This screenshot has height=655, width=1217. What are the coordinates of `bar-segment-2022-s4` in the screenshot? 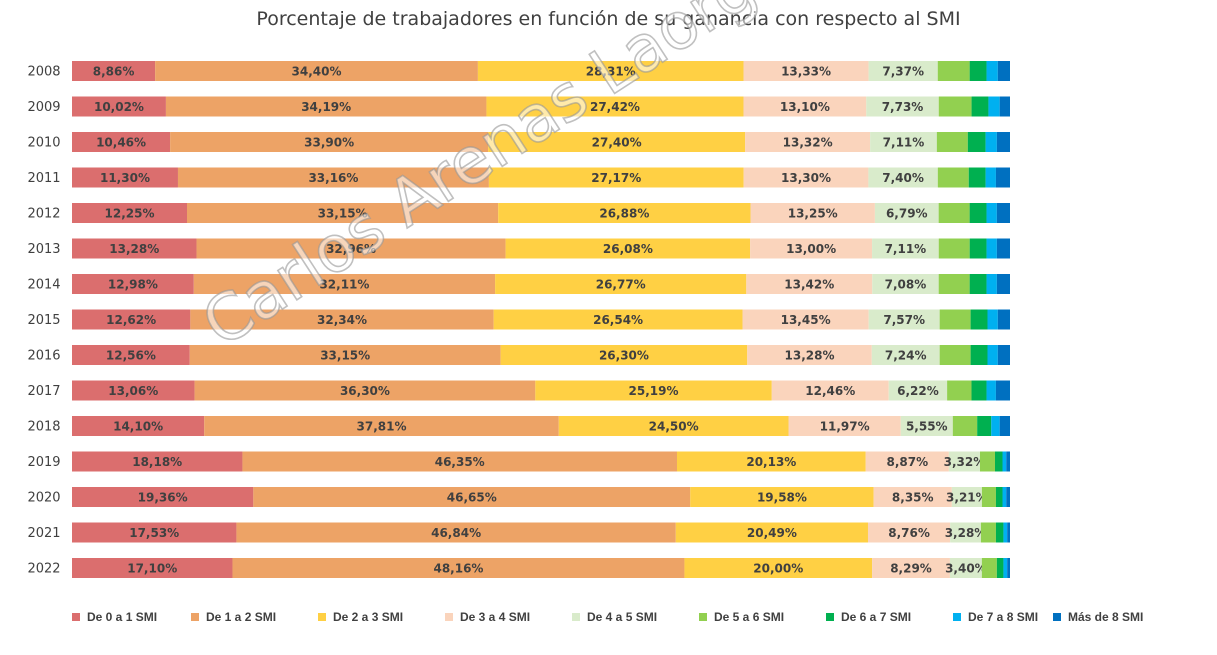 It's located at (965, 568).